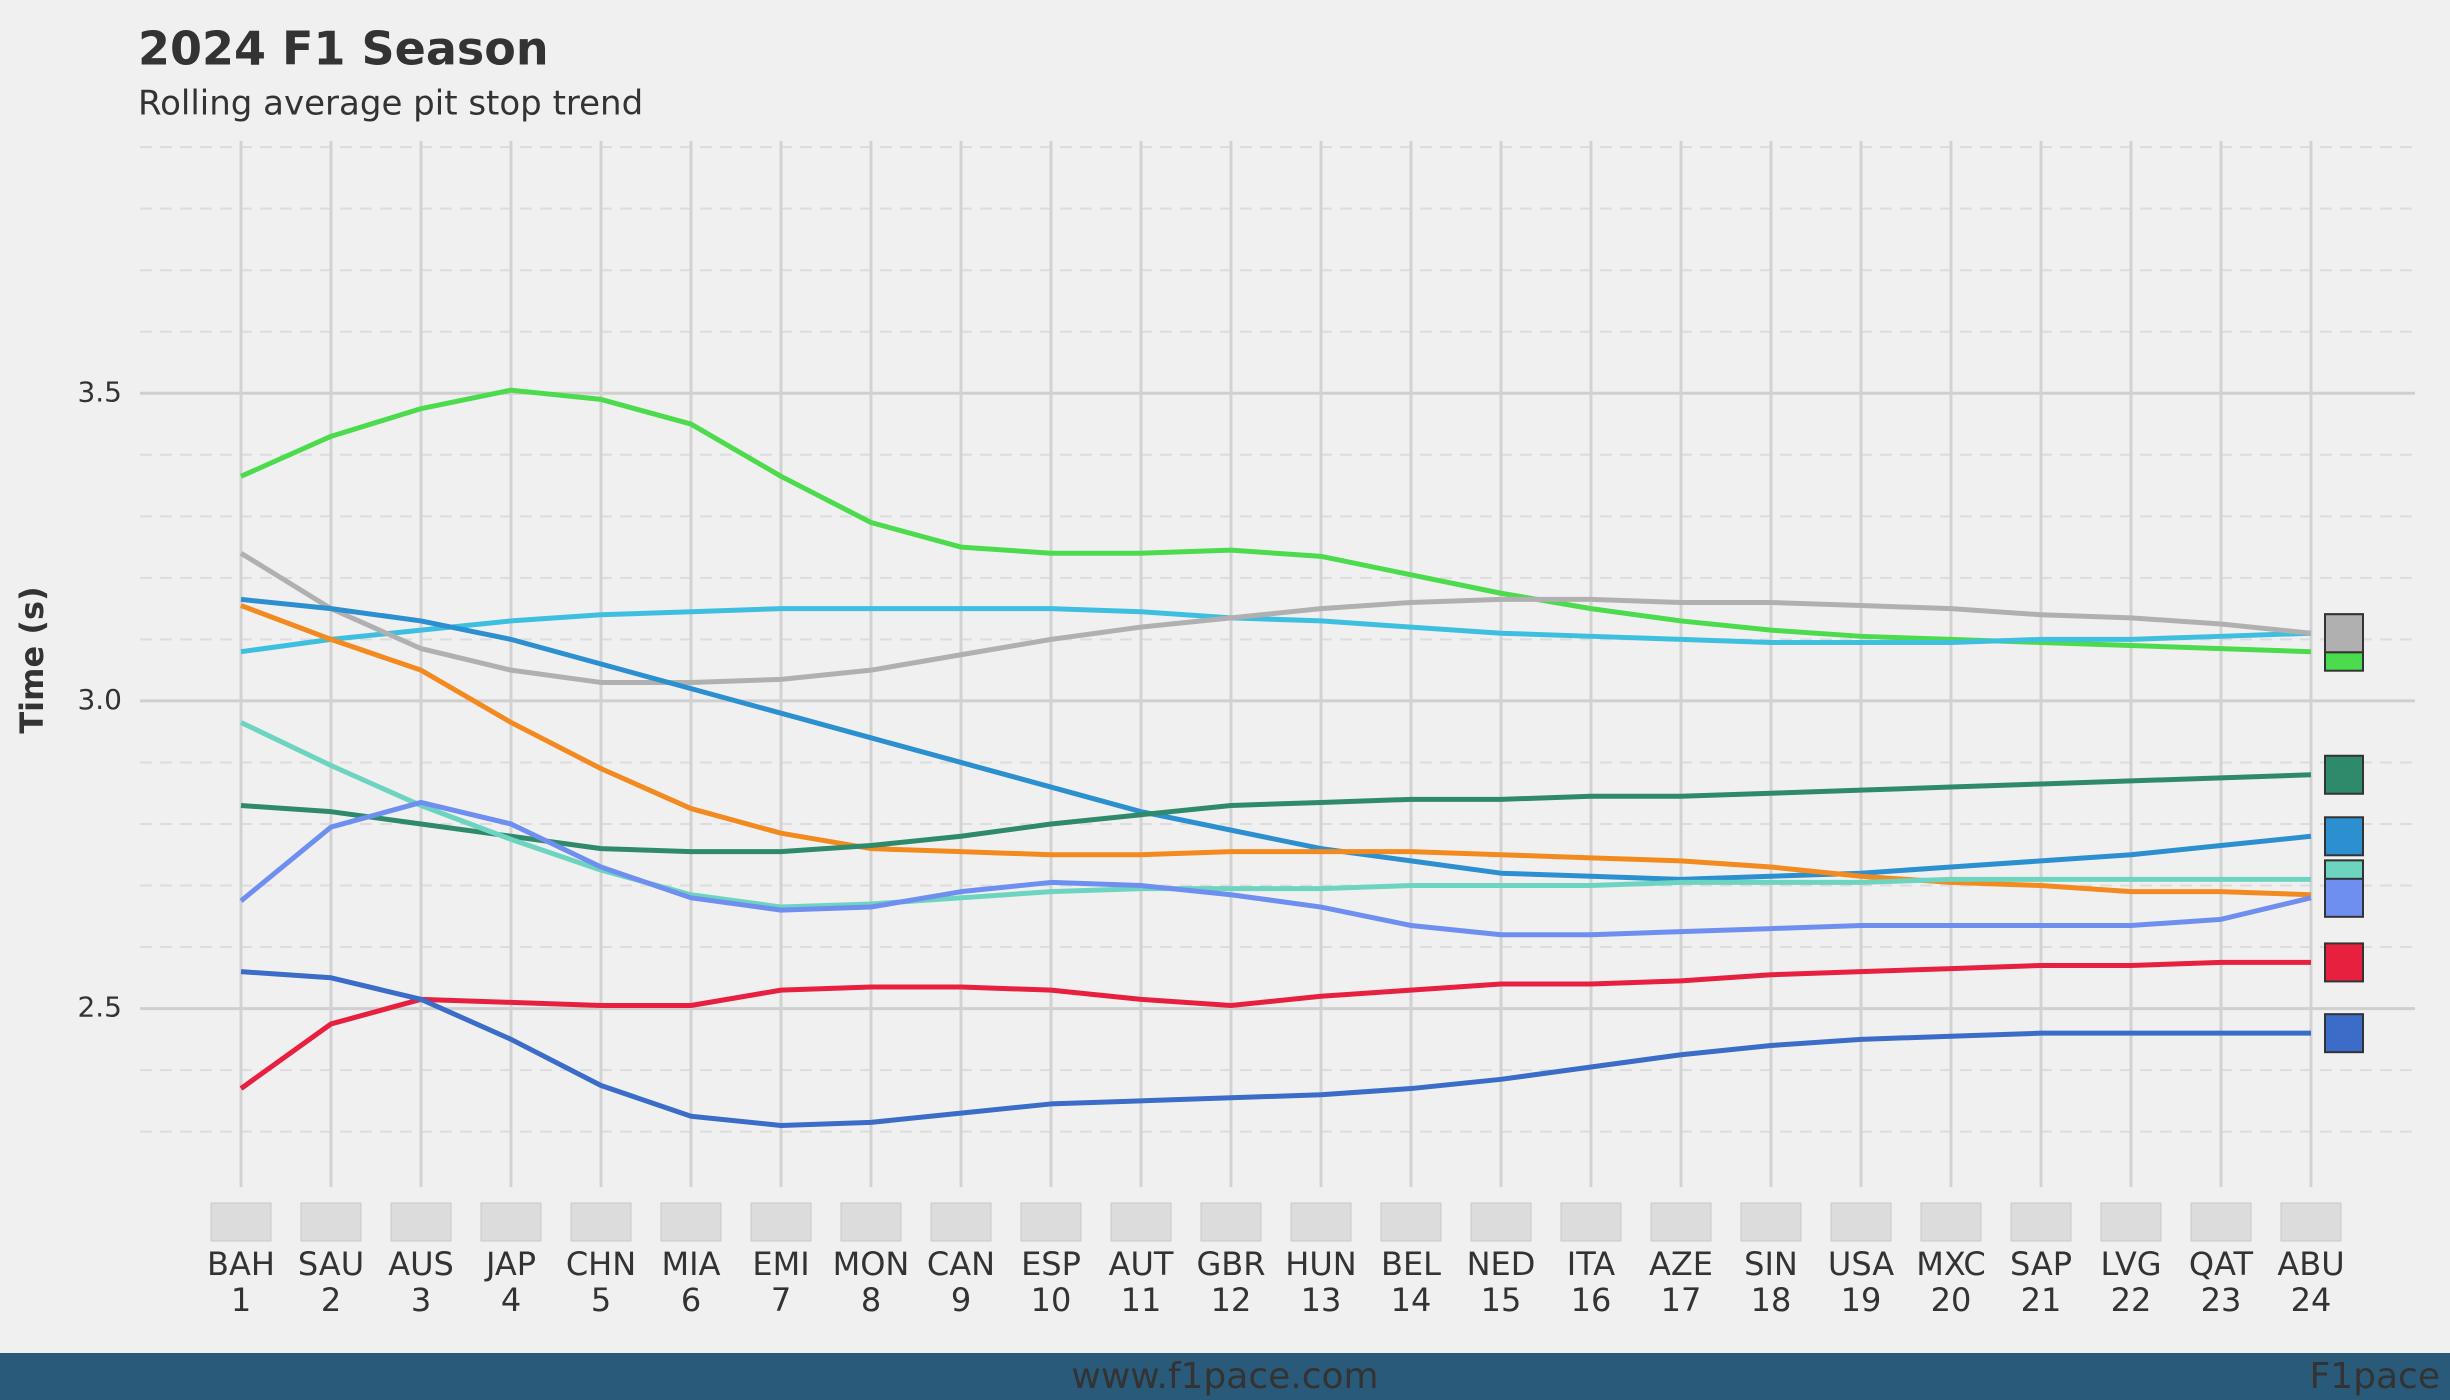 This screenshot has width=2450, height=1400. What do you see at coordinates (1411, 1300) in the screenshot?
I see `x-round-label: 14` at bounding box center [1411, 1300].